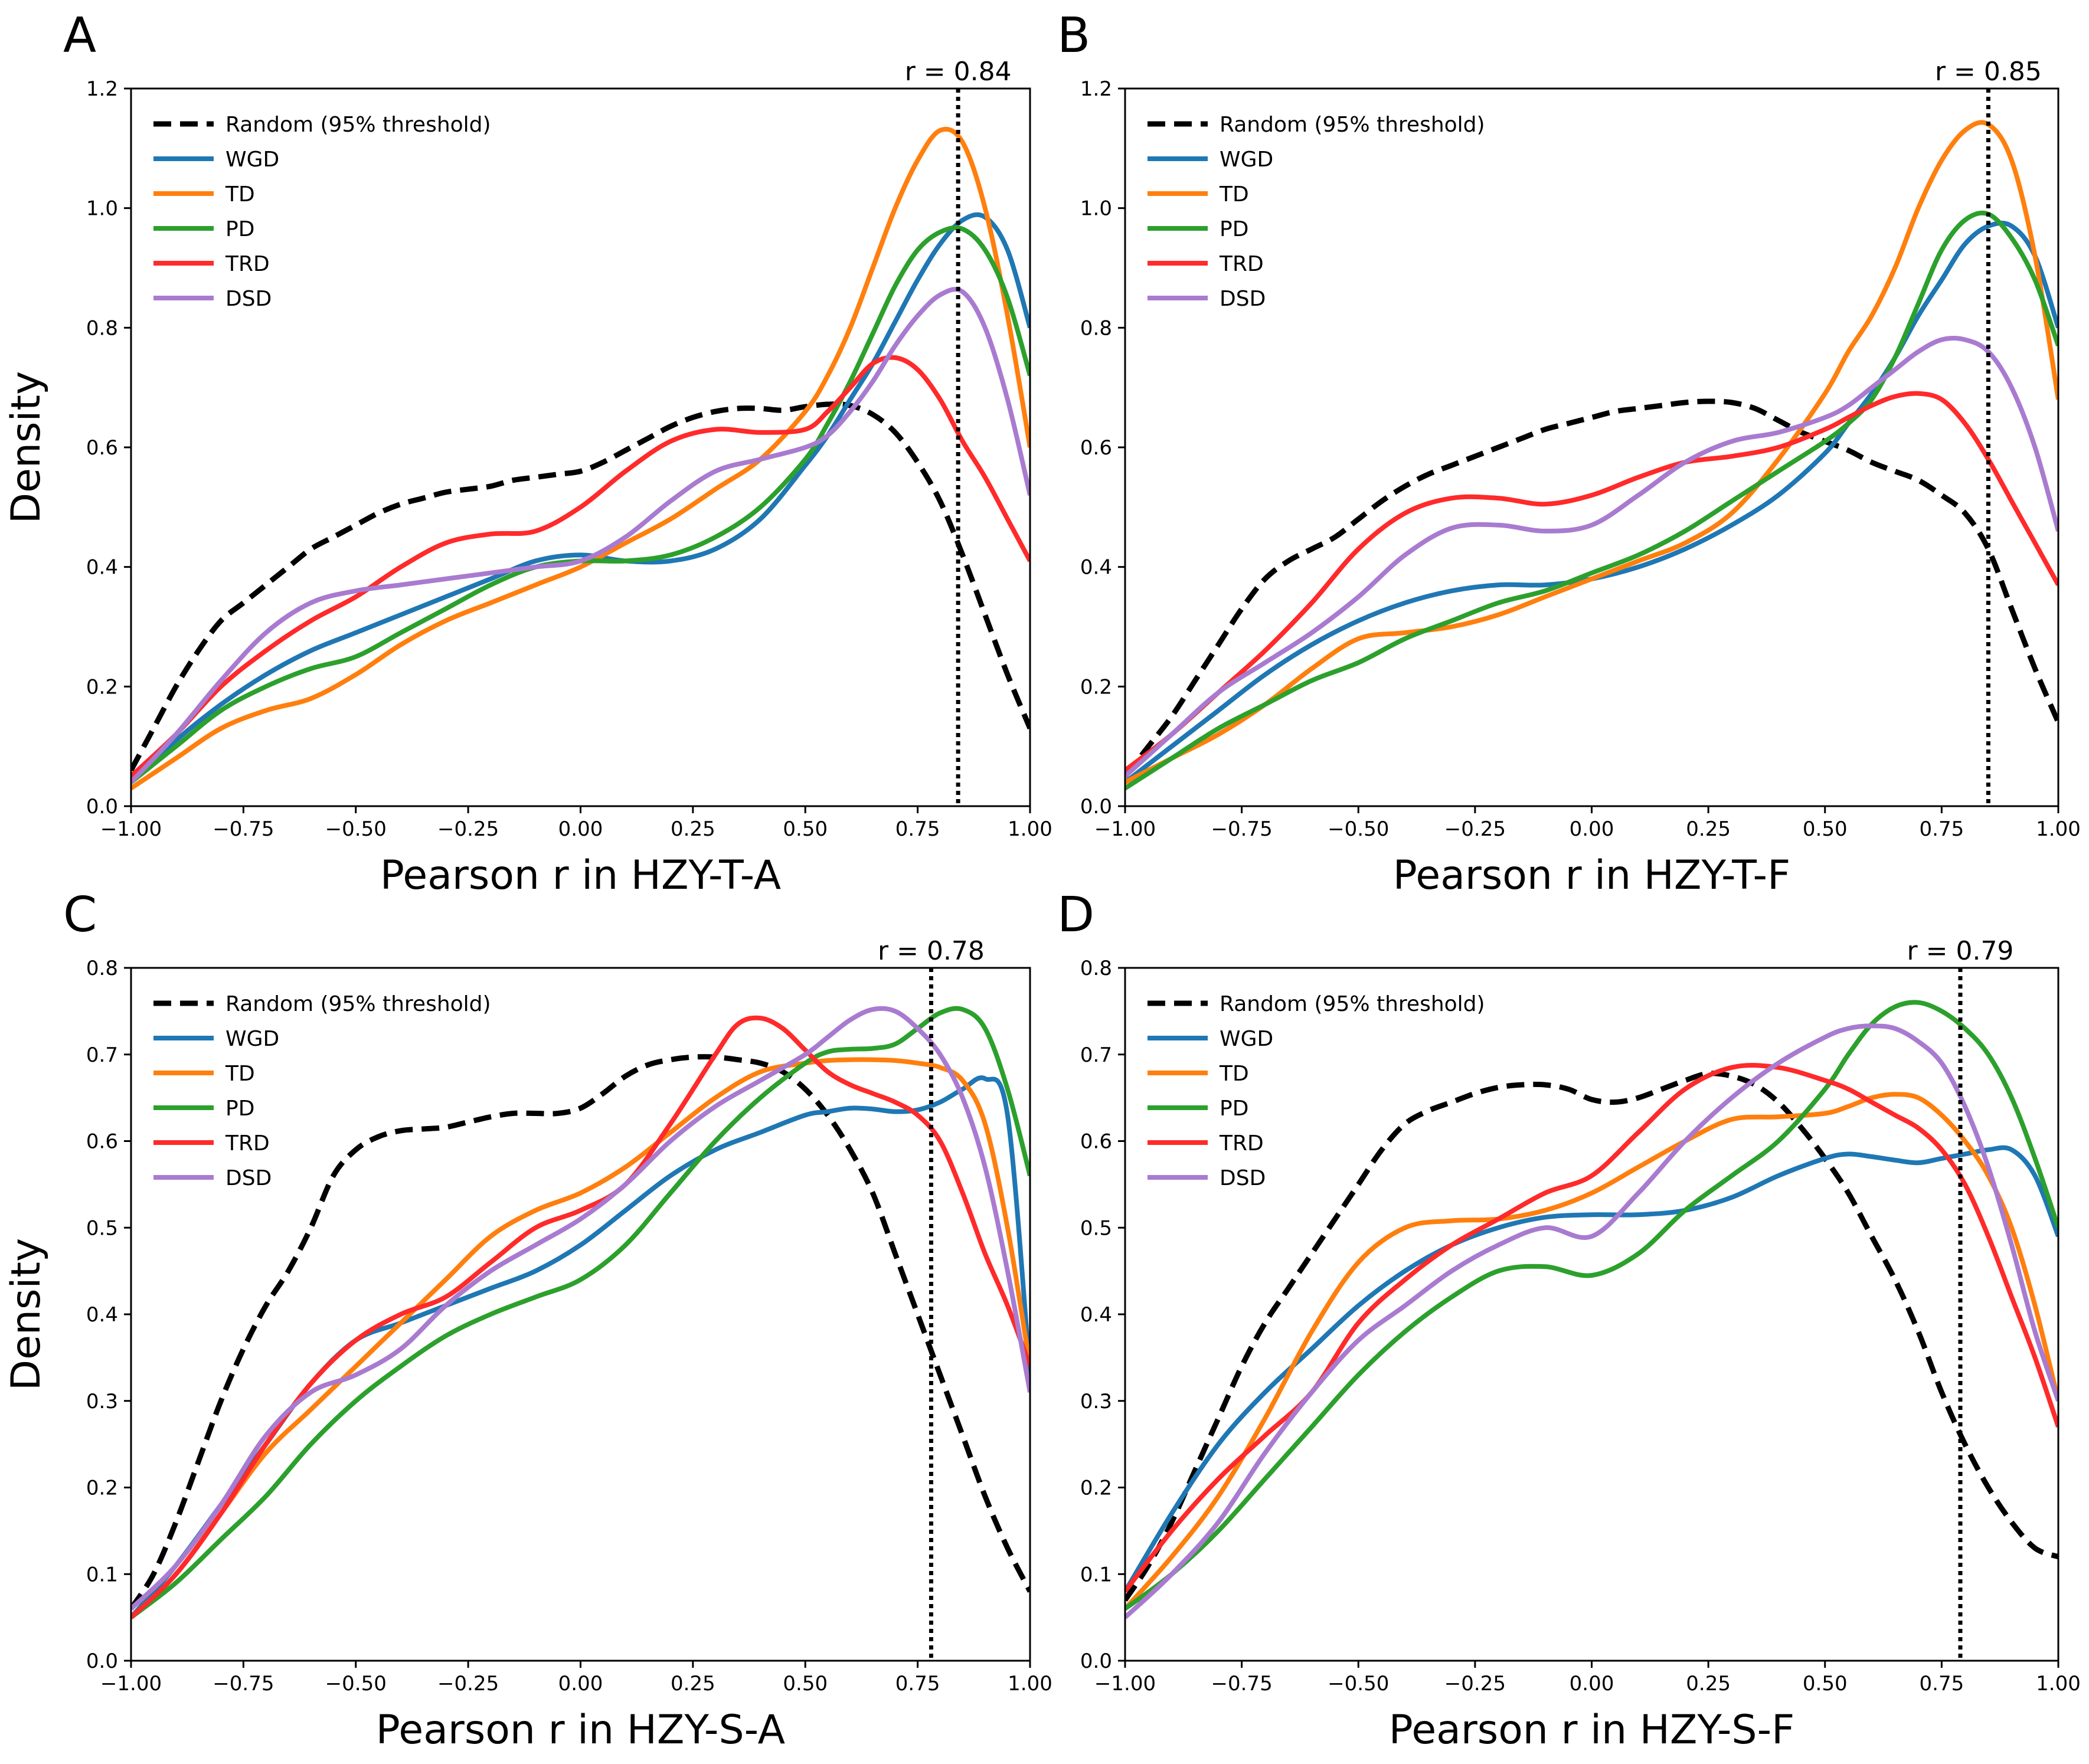 This screenshot has width=2089, height=1764. What do you see at coordinates (1246, 1039) in the screenshot?
I see `panel-d-legend-label-wgd: WGD` at bounding box center [1246, 1039].